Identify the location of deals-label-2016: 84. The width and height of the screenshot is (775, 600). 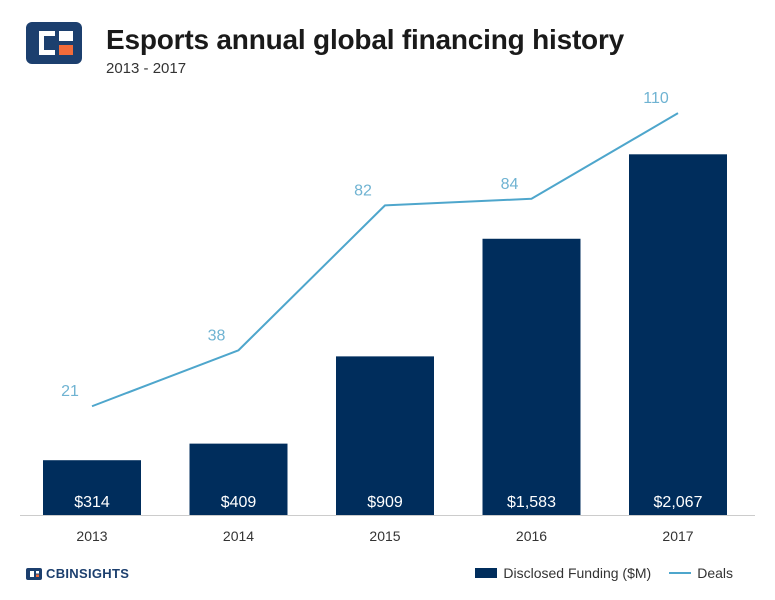
(510, 184).